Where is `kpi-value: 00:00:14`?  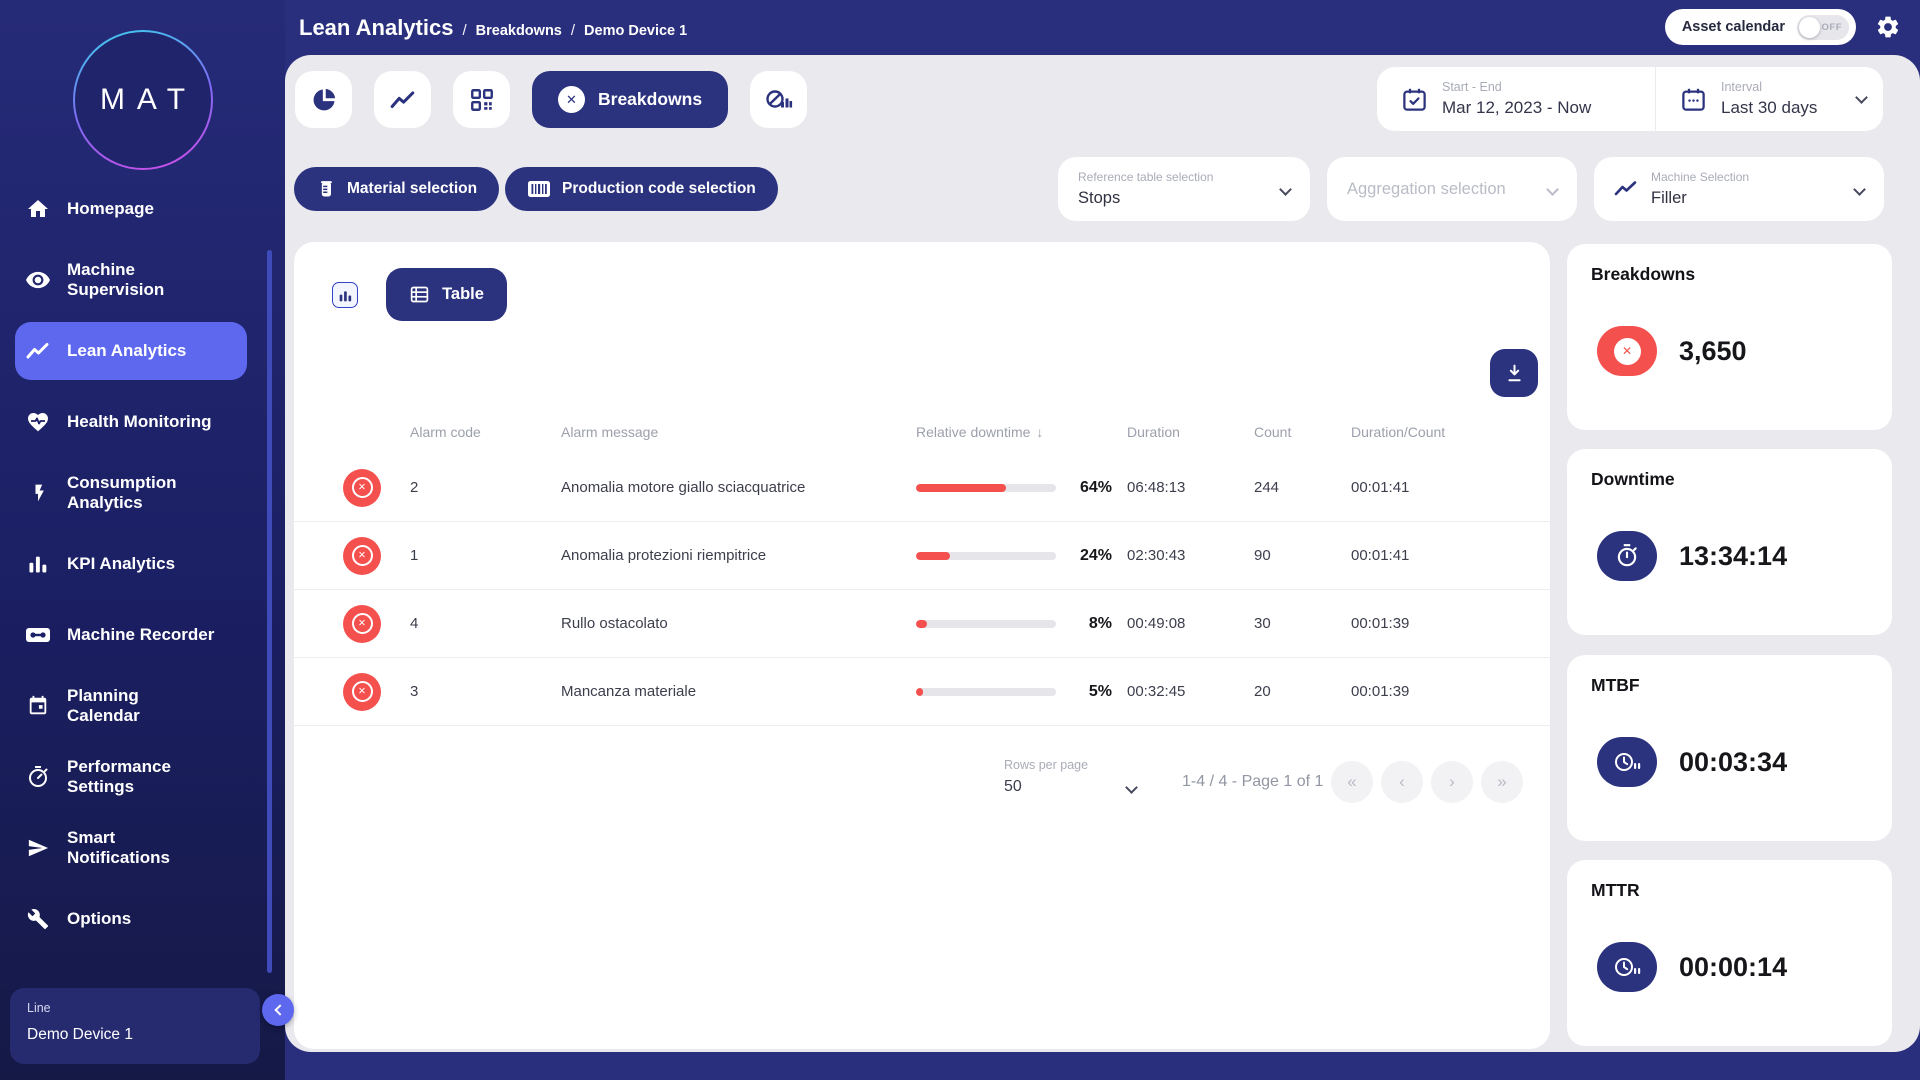
kpi-value: 00:00:14 is located at coordinates (1733, 966).